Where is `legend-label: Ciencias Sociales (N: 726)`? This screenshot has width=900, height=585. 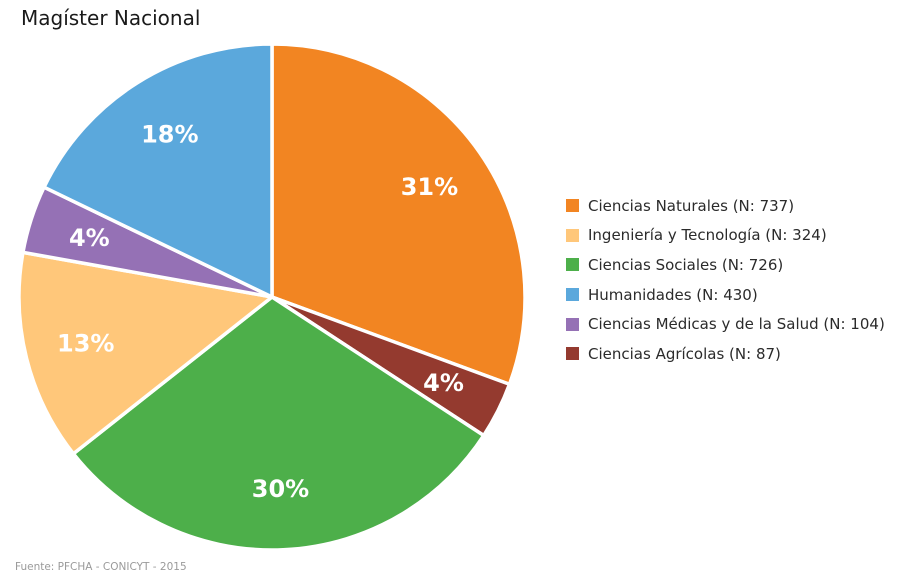
legend-label: Ciencias Sociales (N: 726) is located at coordinates (686, 264).